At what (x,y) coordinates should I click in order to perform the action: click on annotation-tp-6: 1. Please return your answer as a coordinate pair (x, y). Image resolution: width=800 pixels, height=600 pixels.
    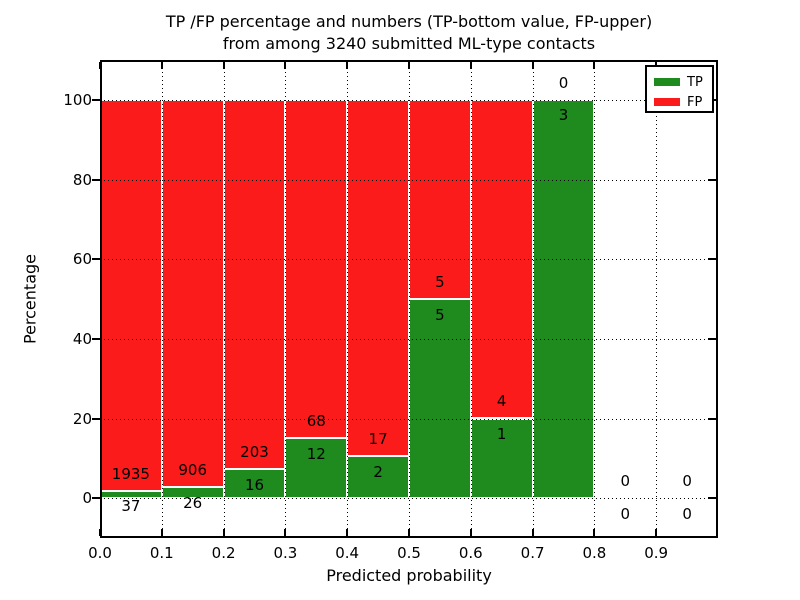
    Looking at the image, I should click on (501, 434).